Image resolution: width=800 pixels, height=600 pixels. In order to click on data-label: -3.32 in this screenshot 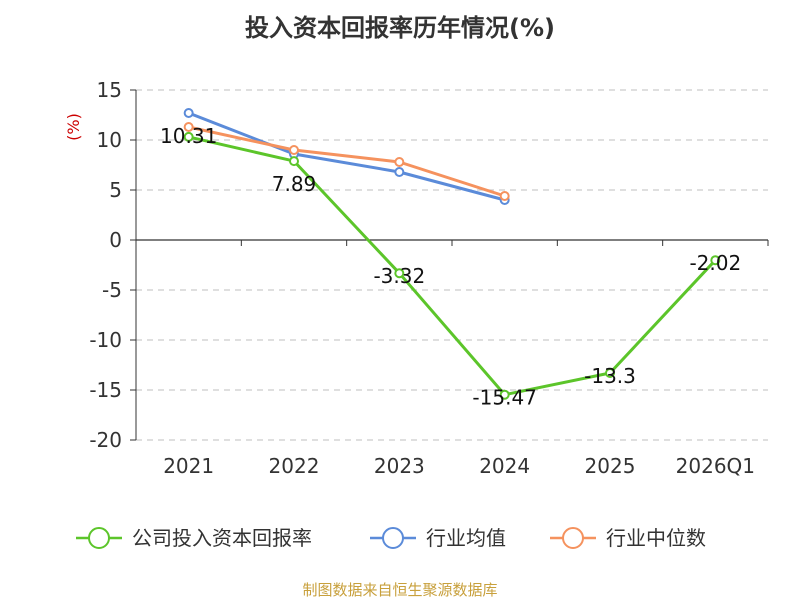, I will do `click(399, 276)`.